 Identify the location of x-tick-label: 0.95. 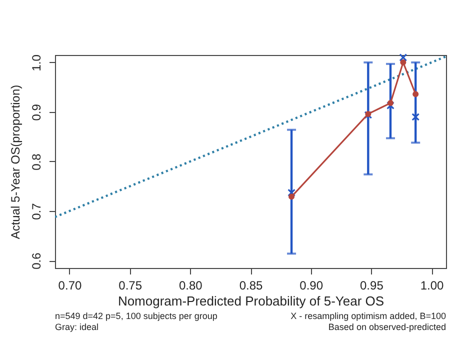
(372, 285).